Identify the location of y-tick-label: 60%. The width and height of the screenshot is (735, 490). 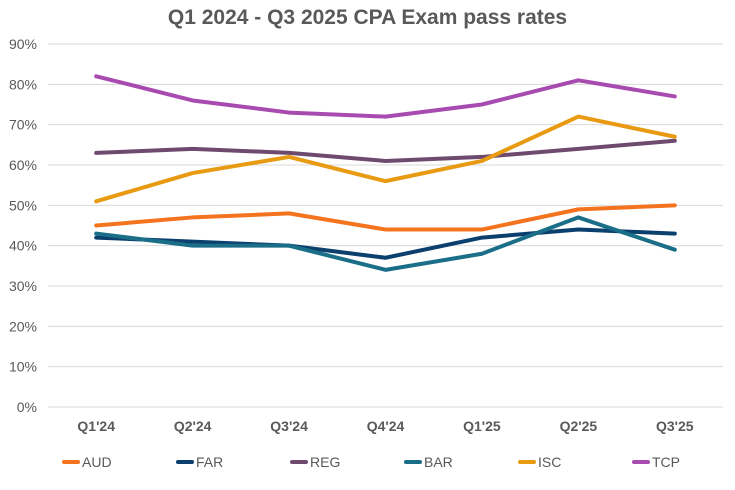
(23, 165).